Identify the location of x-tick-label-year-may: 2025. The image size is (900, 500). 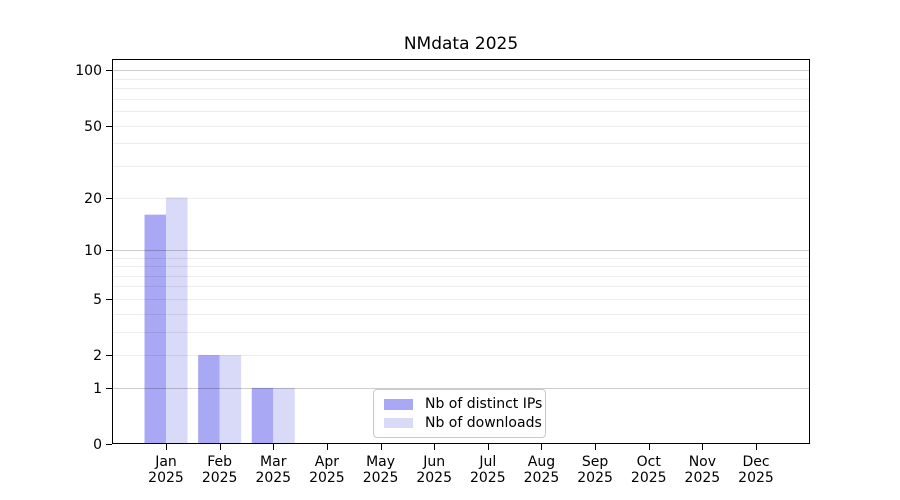
(381, 478).